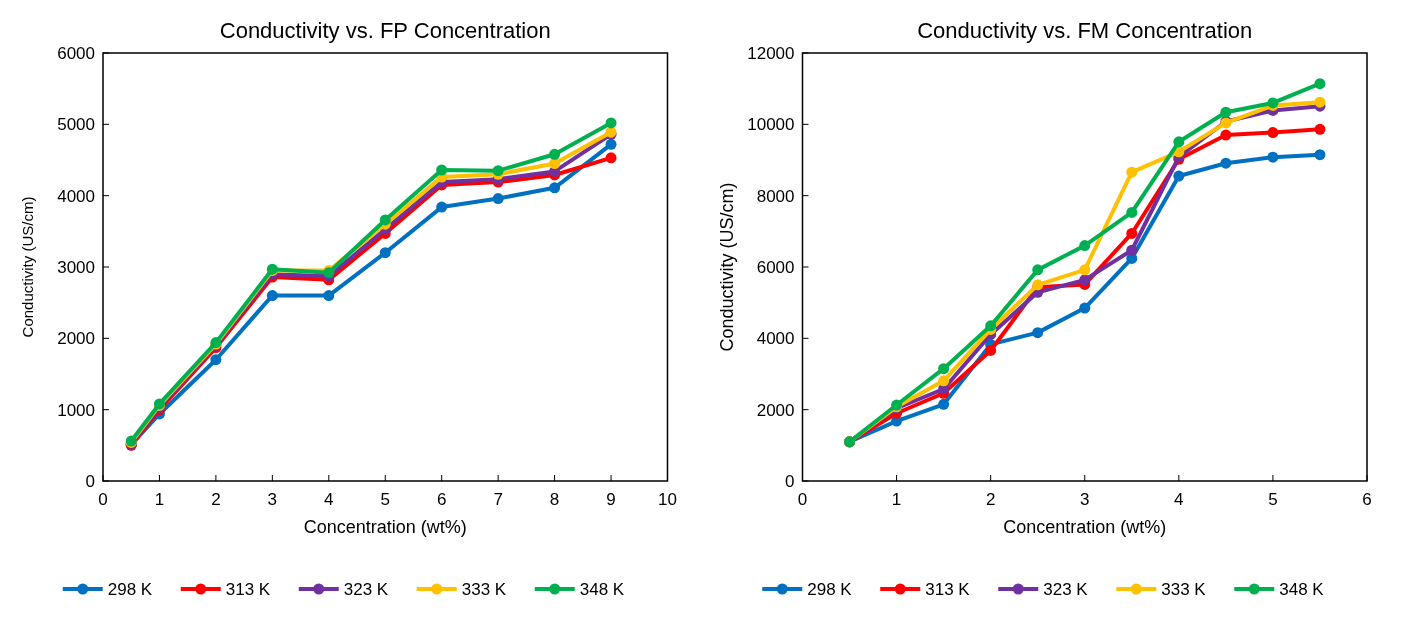 Image resolution: width=1415 pixels, height=619 pixels. I want to click on chart-title: Conductivity vs. FP Concentration, so click(385, 30).